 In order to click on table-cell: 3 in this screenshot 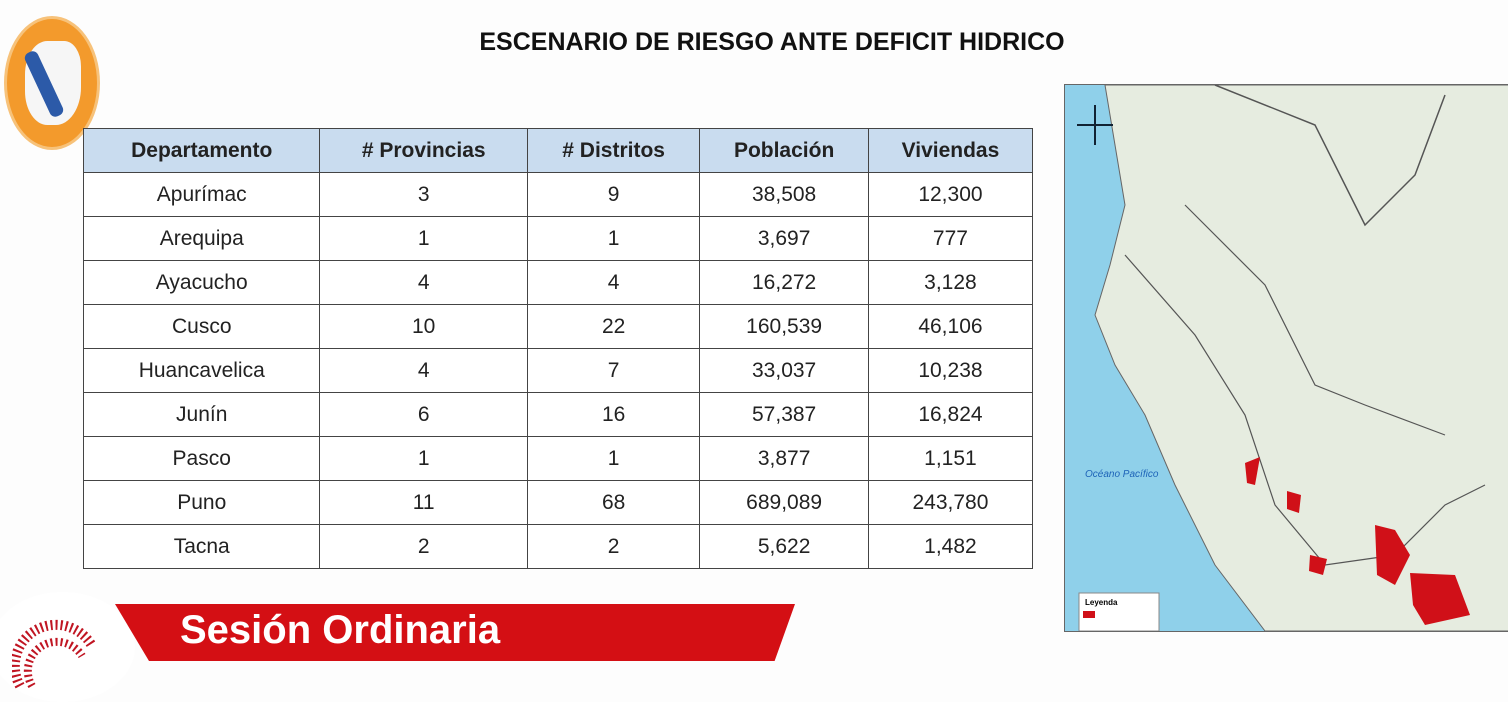, I will do `click(423, 194)`.